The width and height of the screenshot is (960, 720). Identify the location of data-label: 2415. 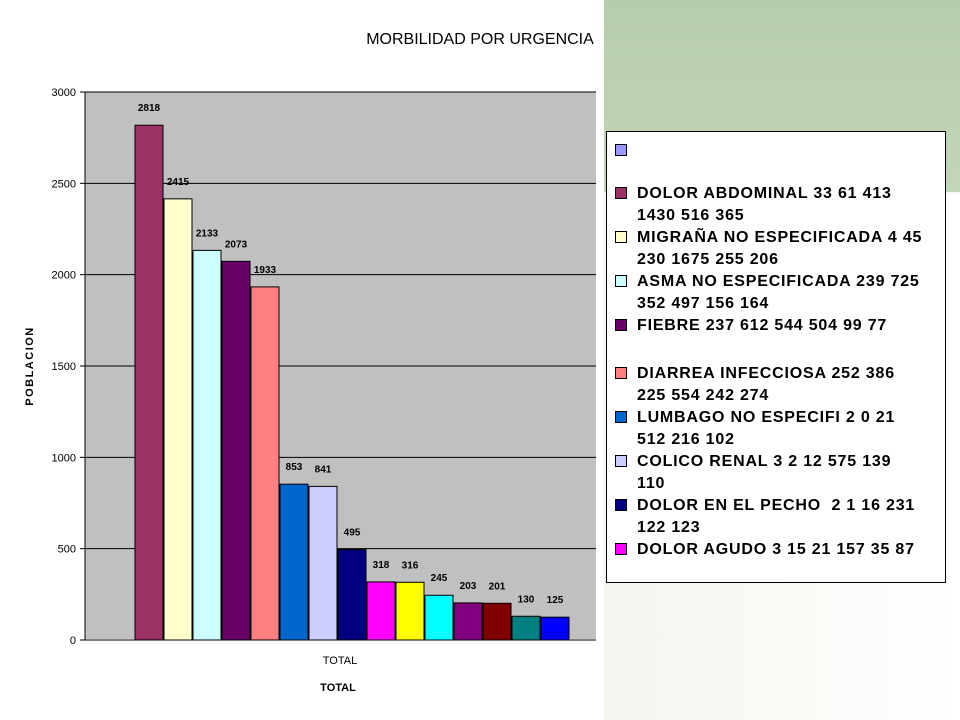
(178, 182).